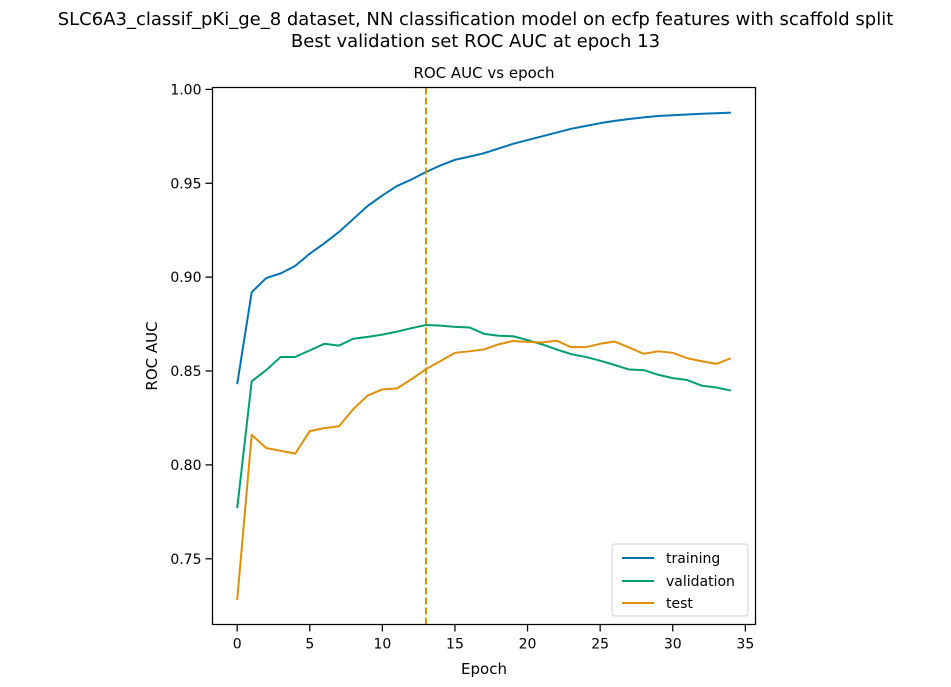 The image size is (951, 687). I want to click on x-tick-label: 20, so click(528, 645).